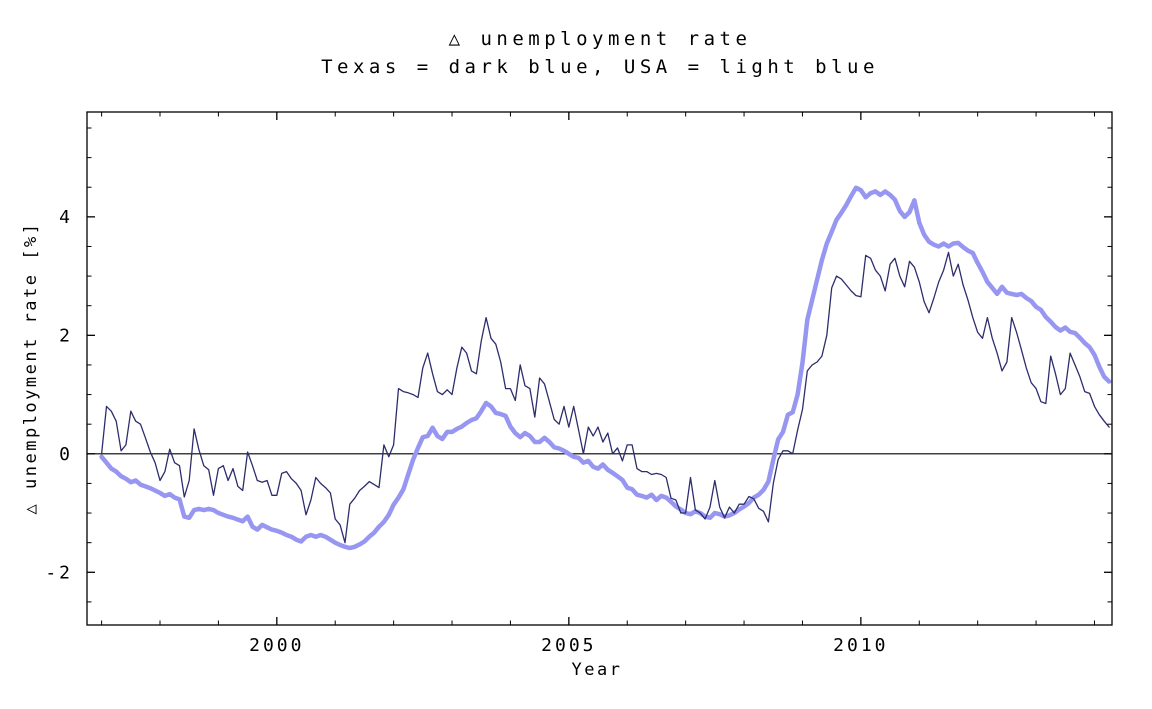  I want to click on x-axis-label: Year, so click(597, 670).